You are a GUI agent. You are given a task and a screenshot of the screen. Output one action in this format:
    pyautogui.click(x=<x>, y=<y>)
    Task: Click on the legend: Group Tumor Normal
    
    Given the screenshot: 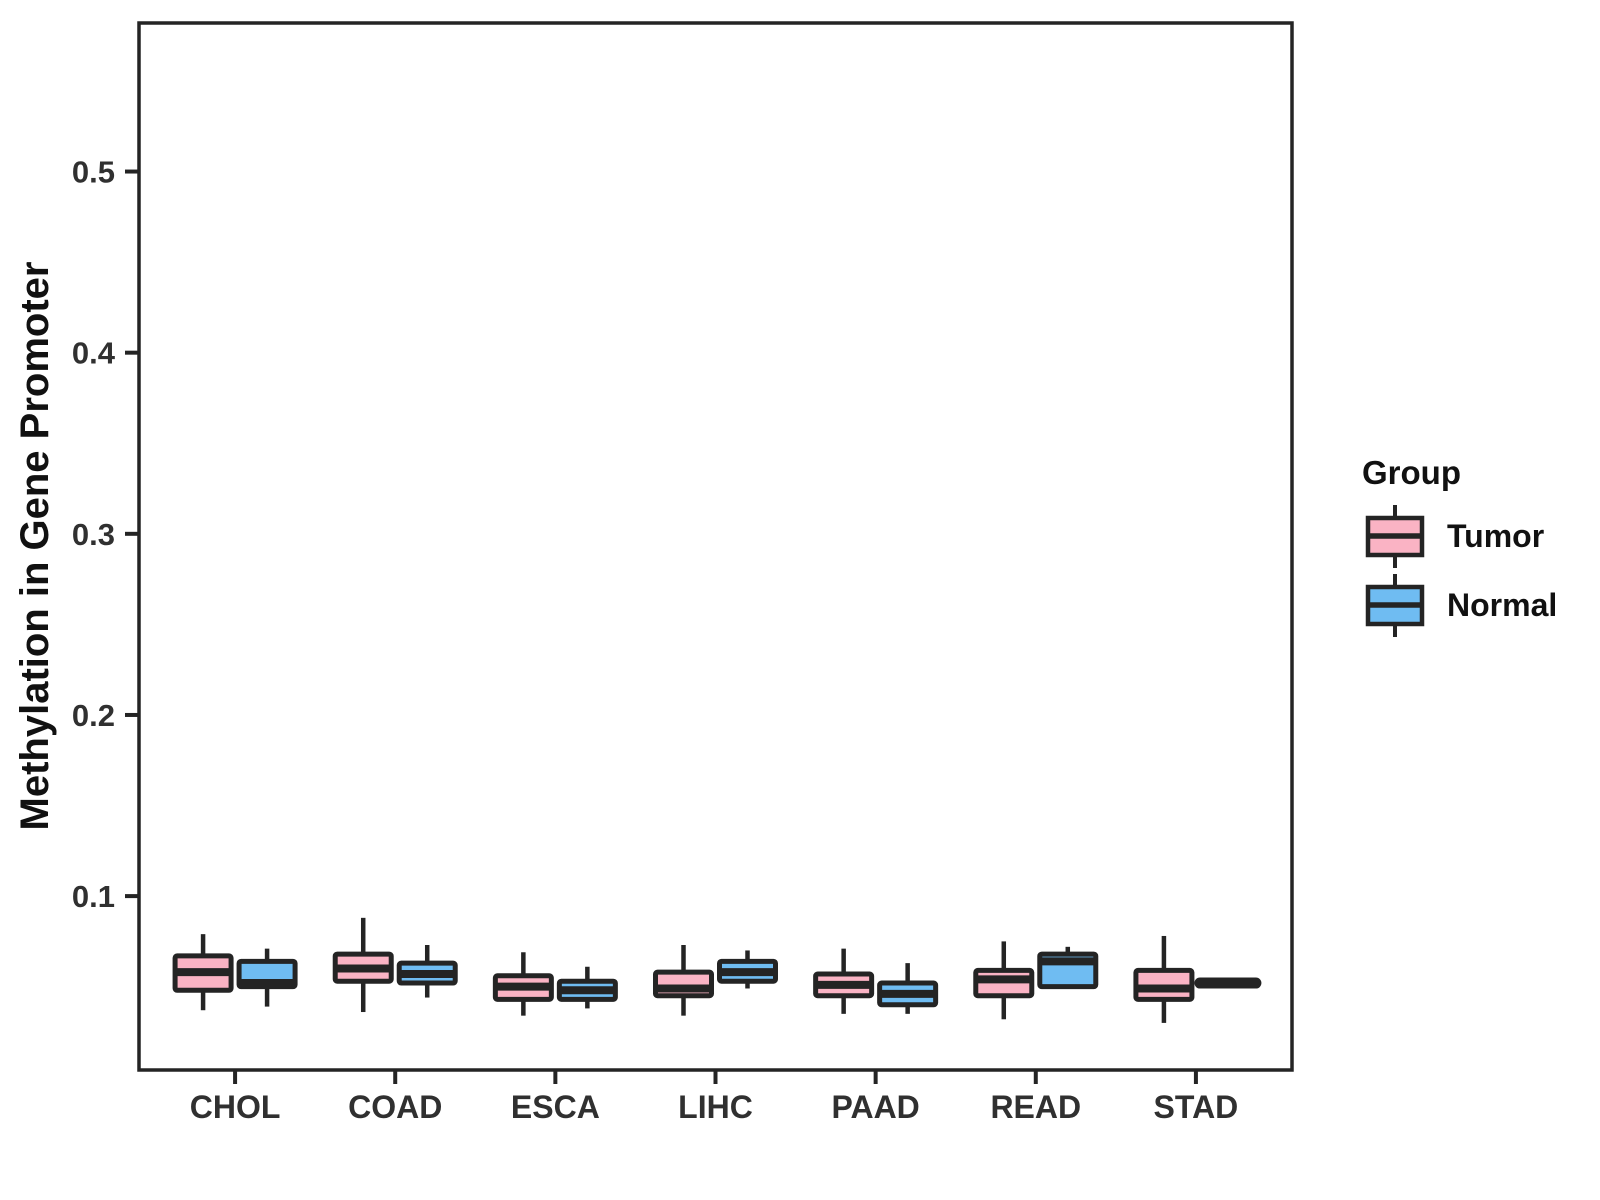 What is the action you would take?
    pyautogui.click(x=1459, y=545)
    